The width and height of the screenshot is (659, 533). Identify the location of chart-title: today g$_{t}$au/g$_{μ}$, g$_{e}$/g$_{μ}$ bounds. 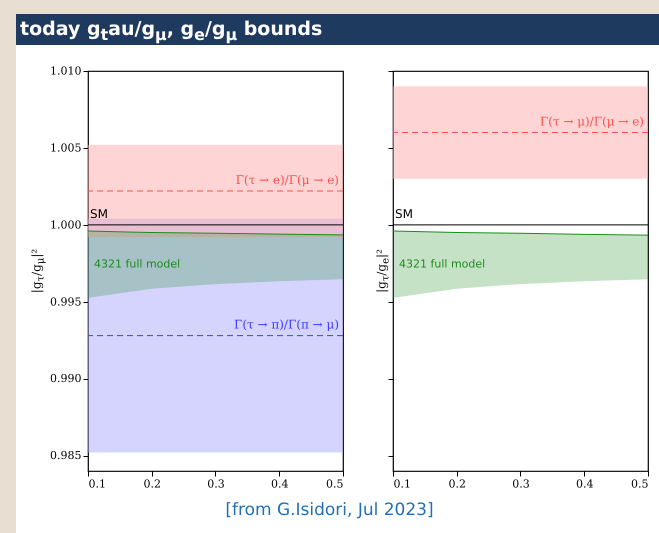
(171, 31).